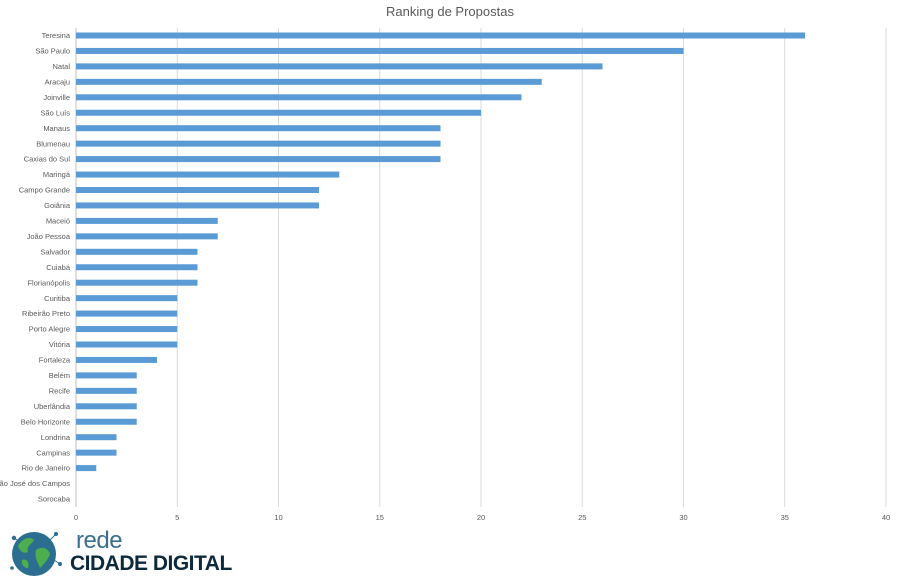 The height and width of the screenshot is (585, 900). What do you see at coordinates (57, 205) in the screenshot?
I see `category-label: Goiânia` at bounding box center [57, 205].